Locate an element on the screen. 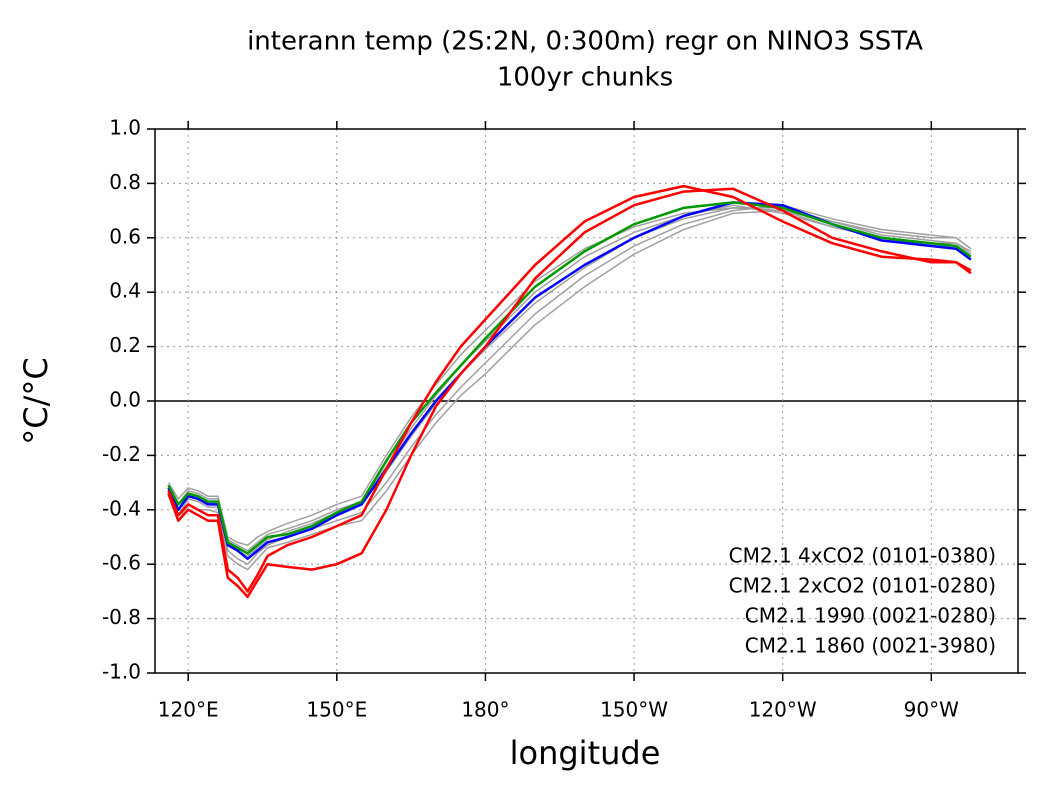 Image resolution: width=1058 pixels, height=793 pixels. legend-entry: CM2.1 4xCO2 (0101-0380) is located at coordinates (862, 556).